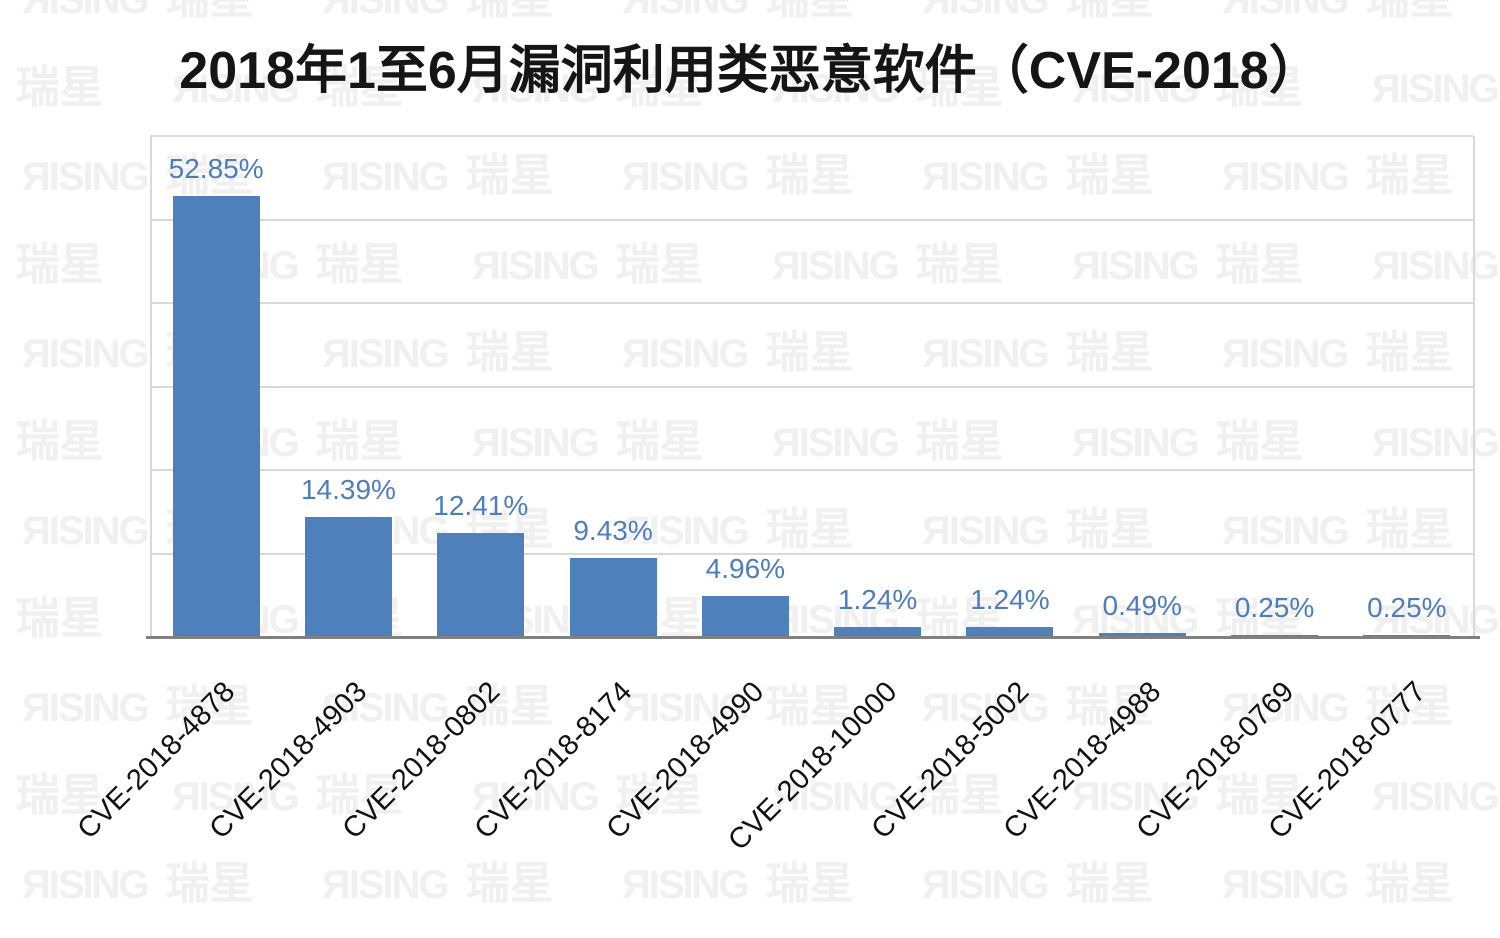  I want to click on data-label: 4.96%, so click(745, 568).